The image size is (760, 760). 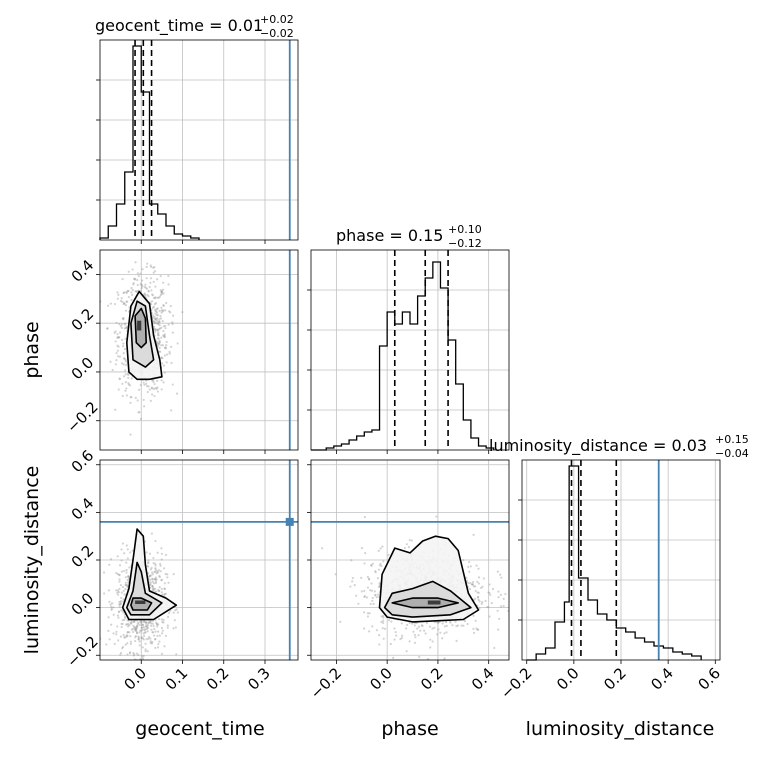 I want to click on x-tick-label: 0.2, so click(x=218, y=679).